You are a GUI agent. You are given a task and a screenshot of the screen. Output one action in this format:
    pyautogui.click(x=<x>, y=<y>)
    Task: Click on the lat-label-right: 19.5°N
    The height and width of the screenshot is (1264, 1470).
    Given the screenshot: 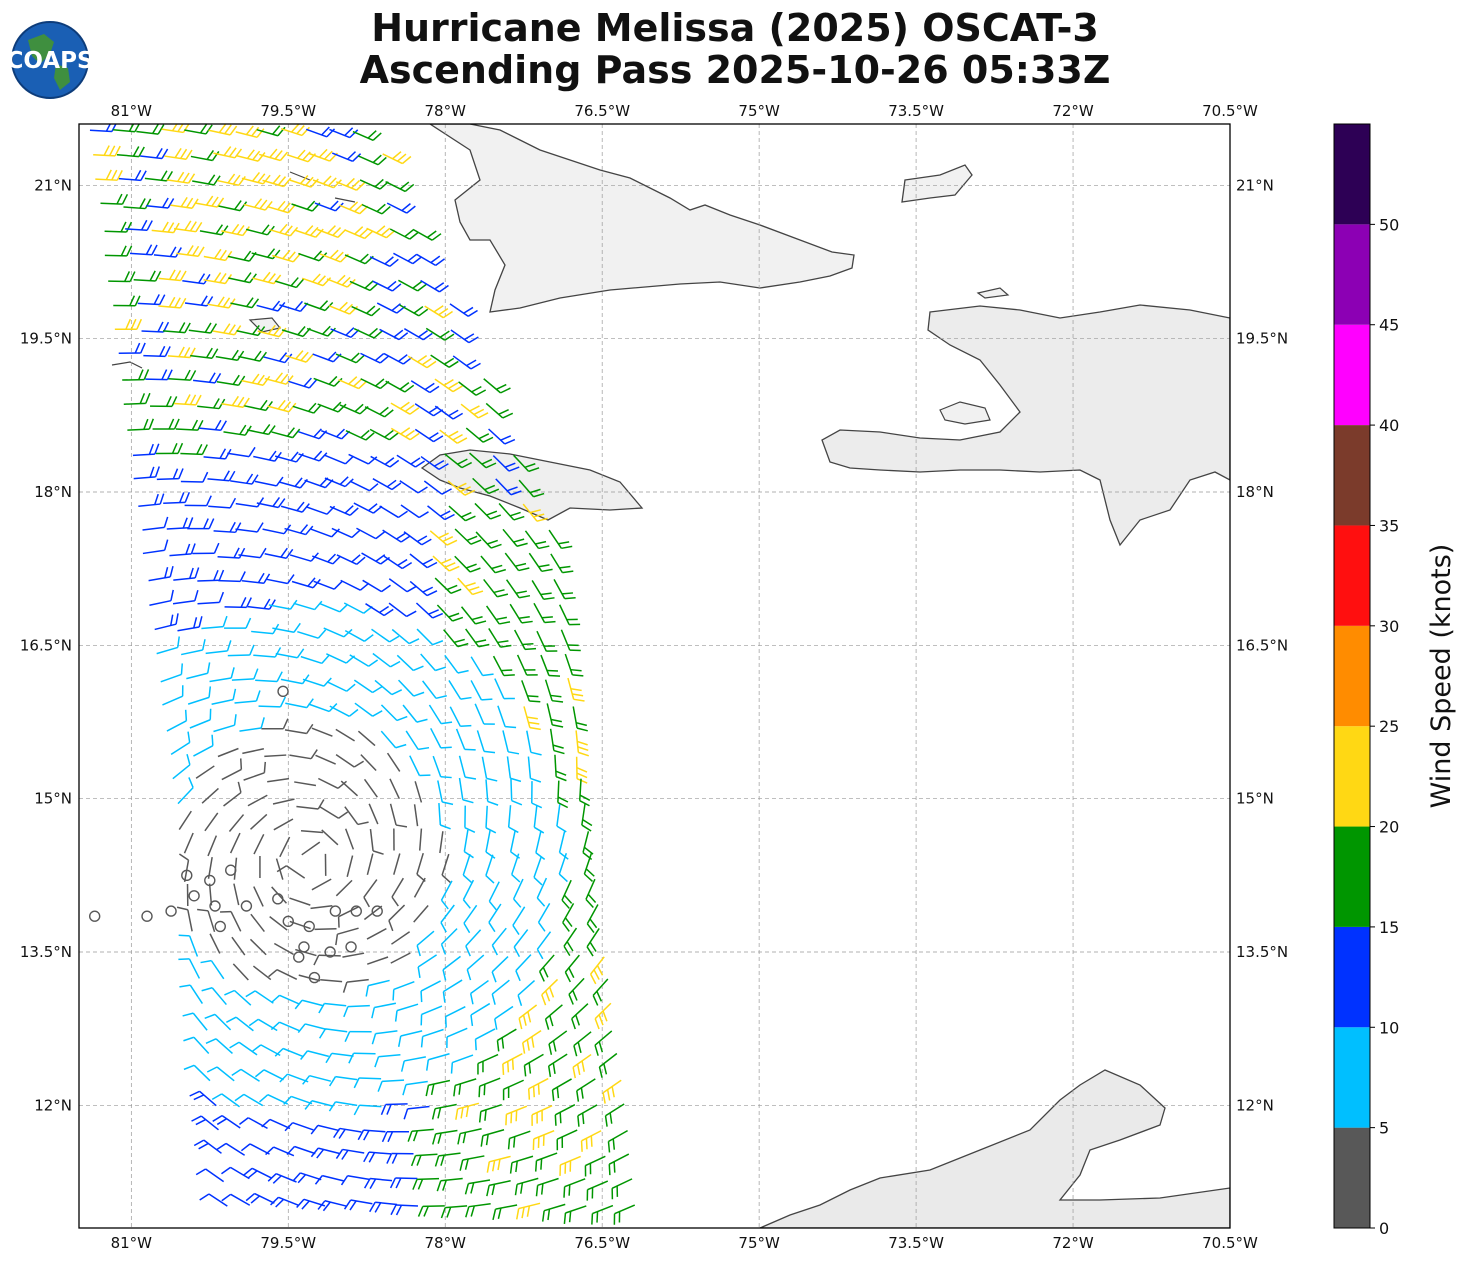 What is the action you would take?
    pyautogui.click(x=1262, y=339)
    